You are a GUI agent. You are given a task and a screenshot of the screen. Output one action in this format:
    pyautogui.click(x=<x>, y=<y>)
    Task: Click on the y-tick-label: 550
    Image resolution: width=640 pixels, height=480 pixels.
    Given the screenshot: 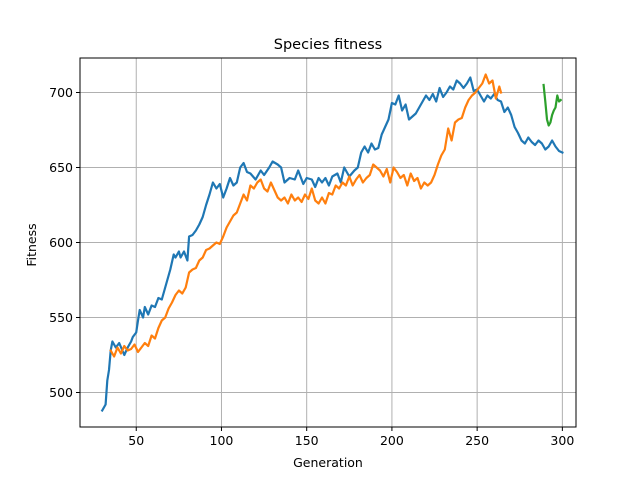 What is the action you would take?
    pyautogui.click(x=61, y=317)
    